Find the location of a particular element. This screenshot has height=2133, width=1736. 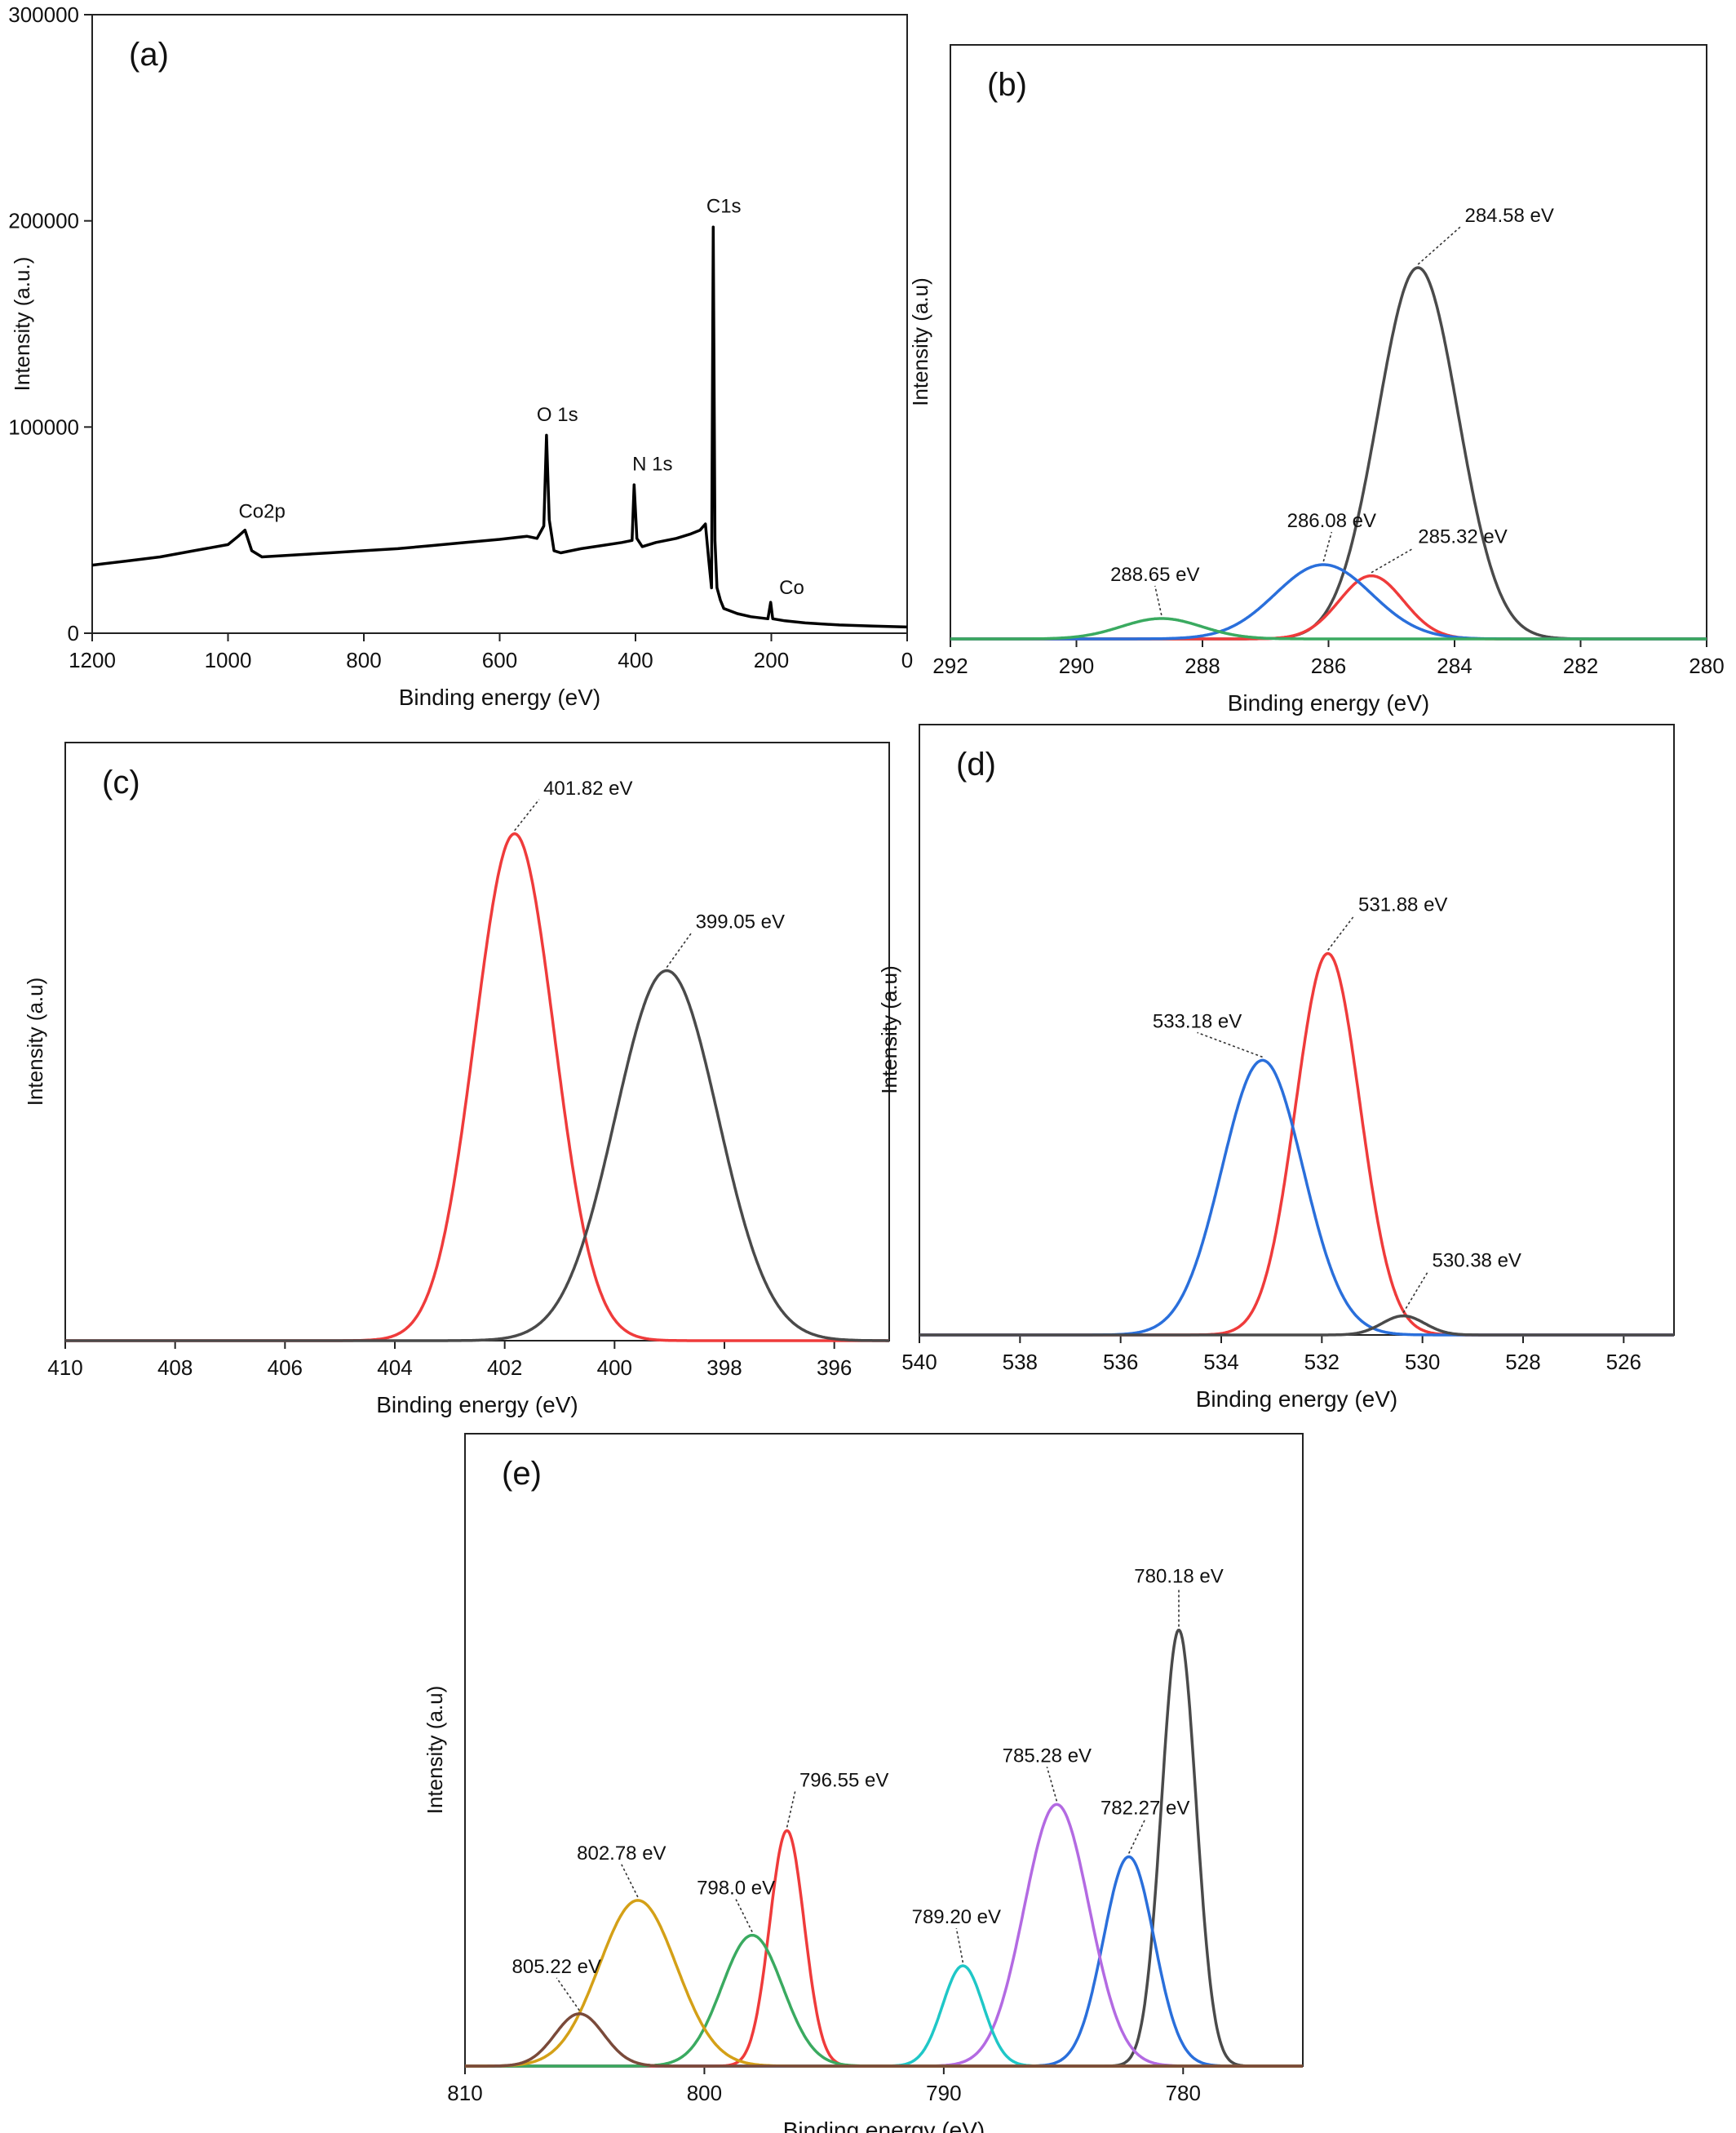

x-tick-label: 284 is located at coordinates (1454, 666).